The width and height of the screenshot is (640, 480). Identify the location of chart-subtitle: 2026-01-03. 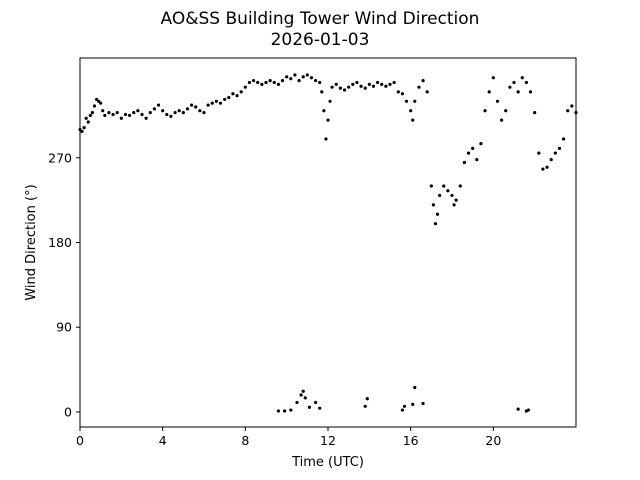
(320, 40).